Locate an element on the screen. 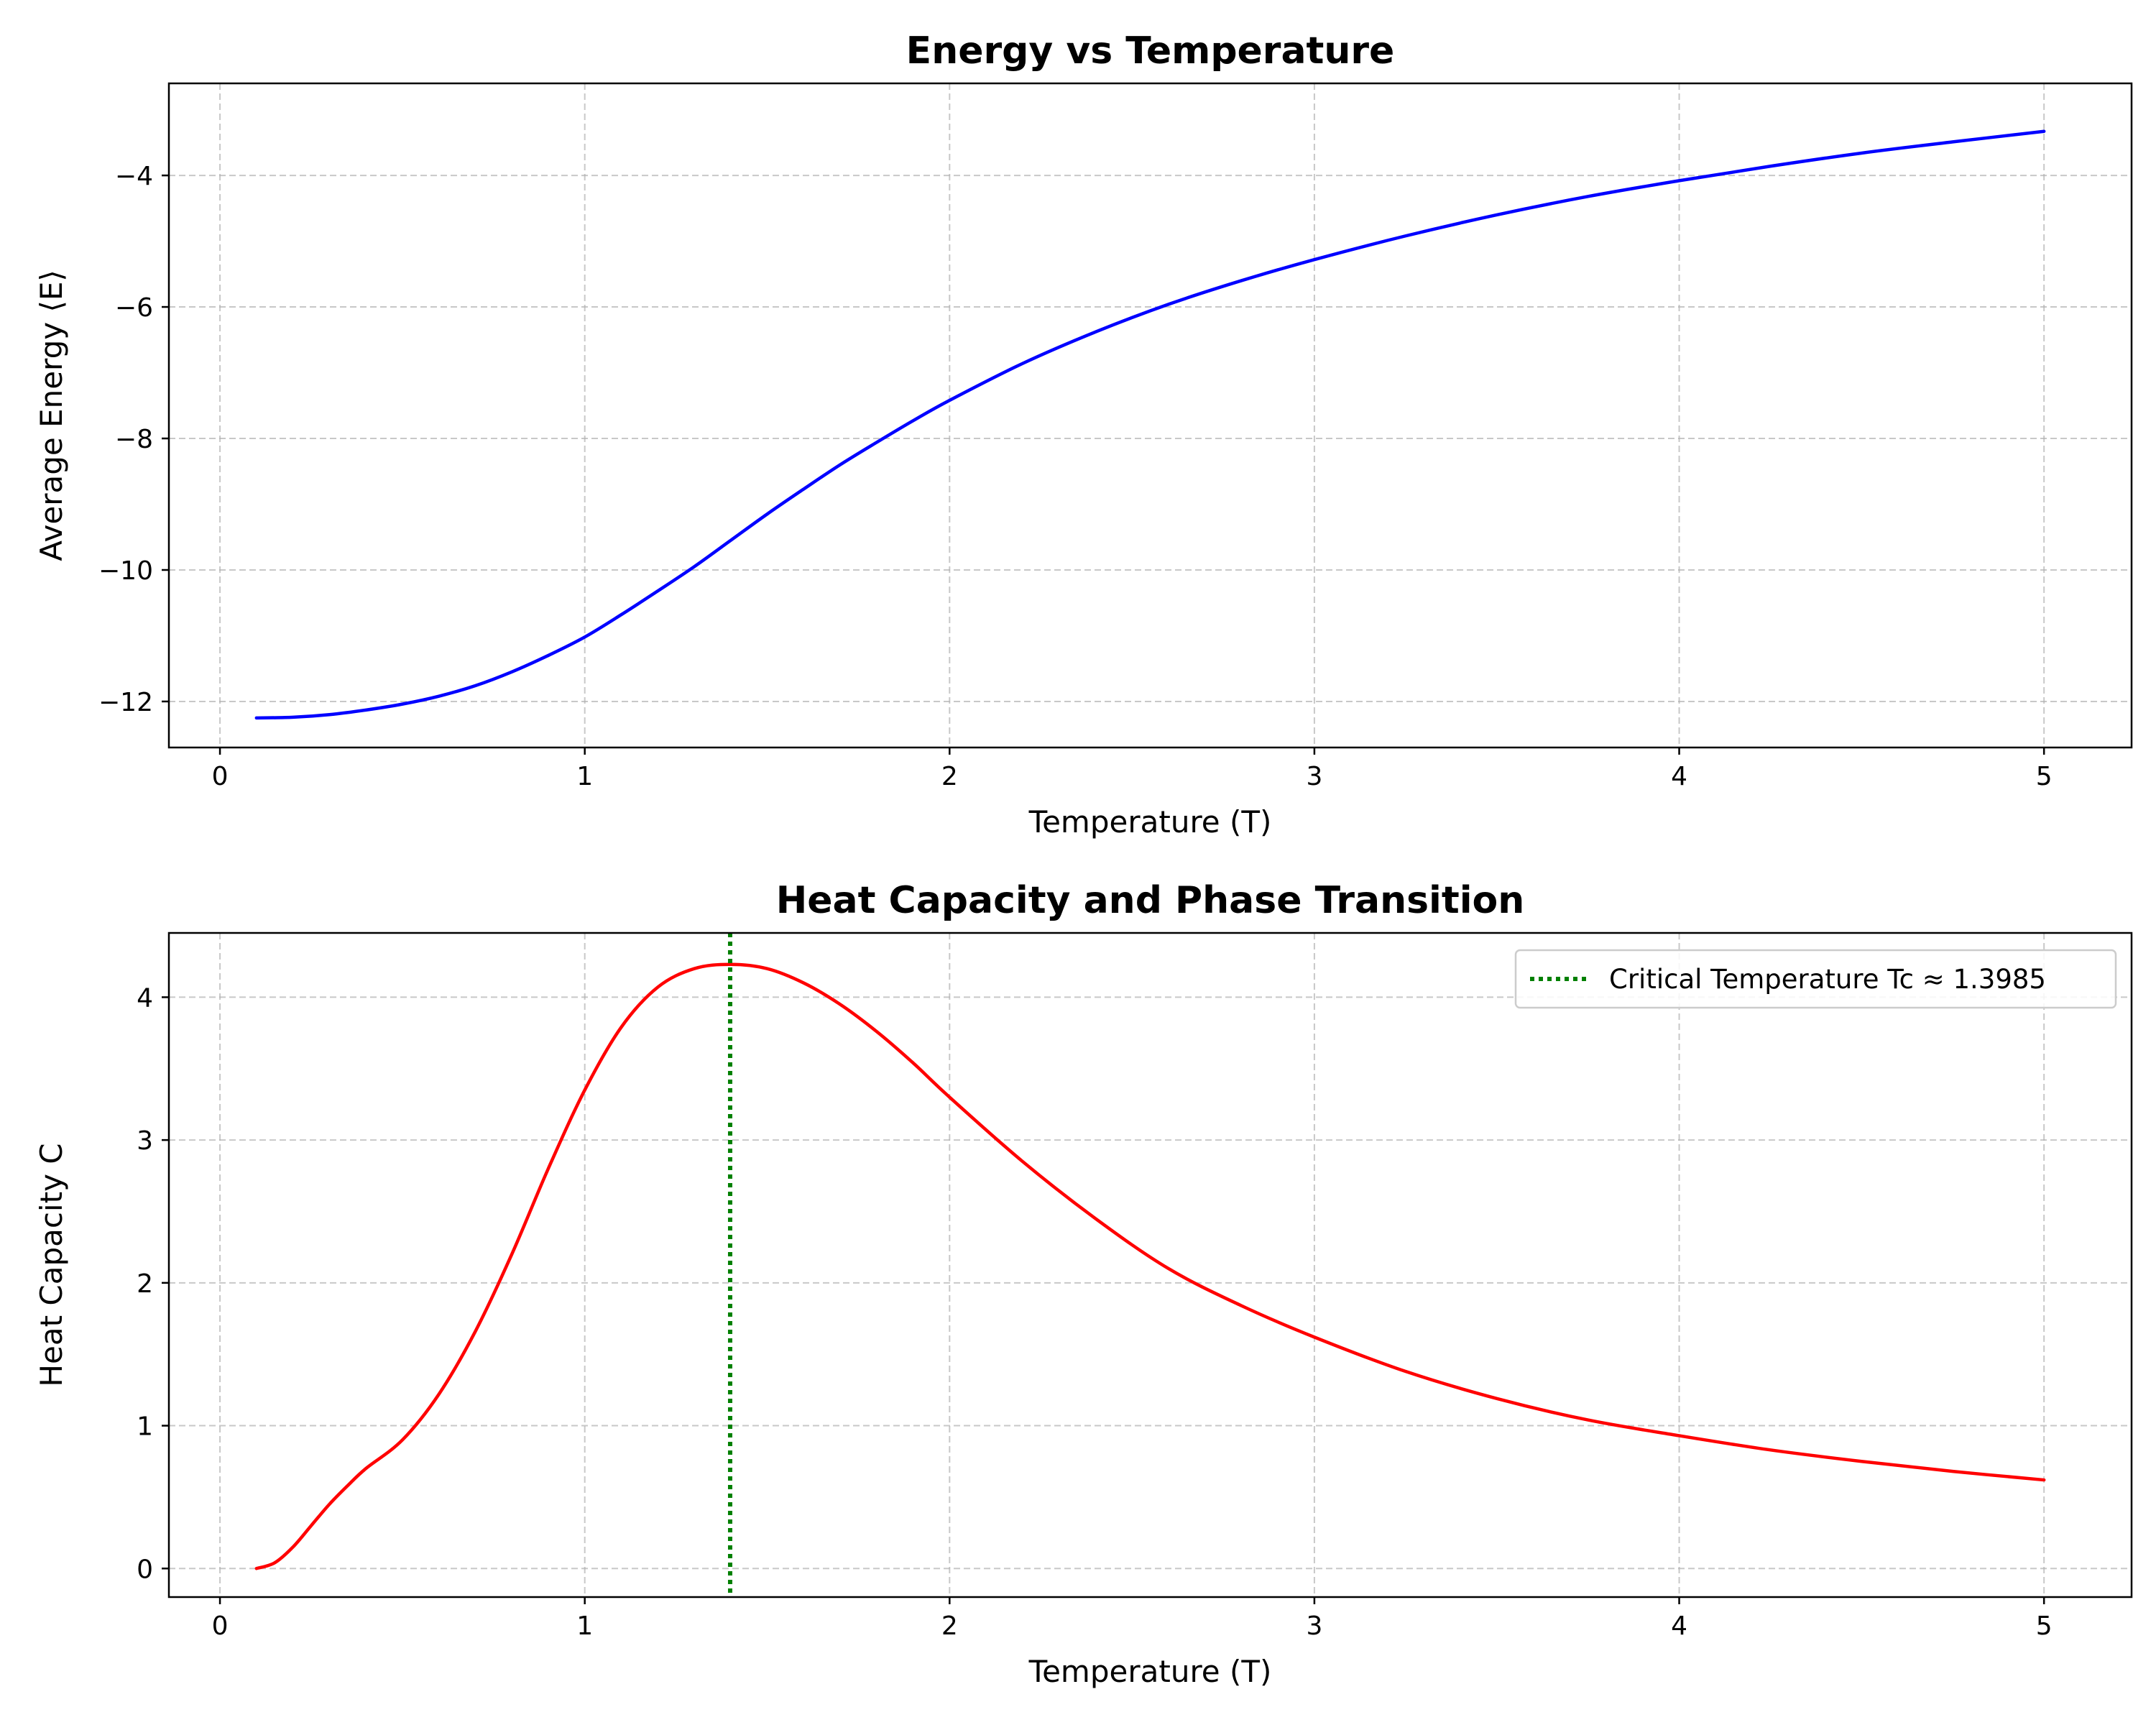 This screenshot has height=1725, width=2156. energy-x-tick-label: 5 is located at coordinates (2044, 776).